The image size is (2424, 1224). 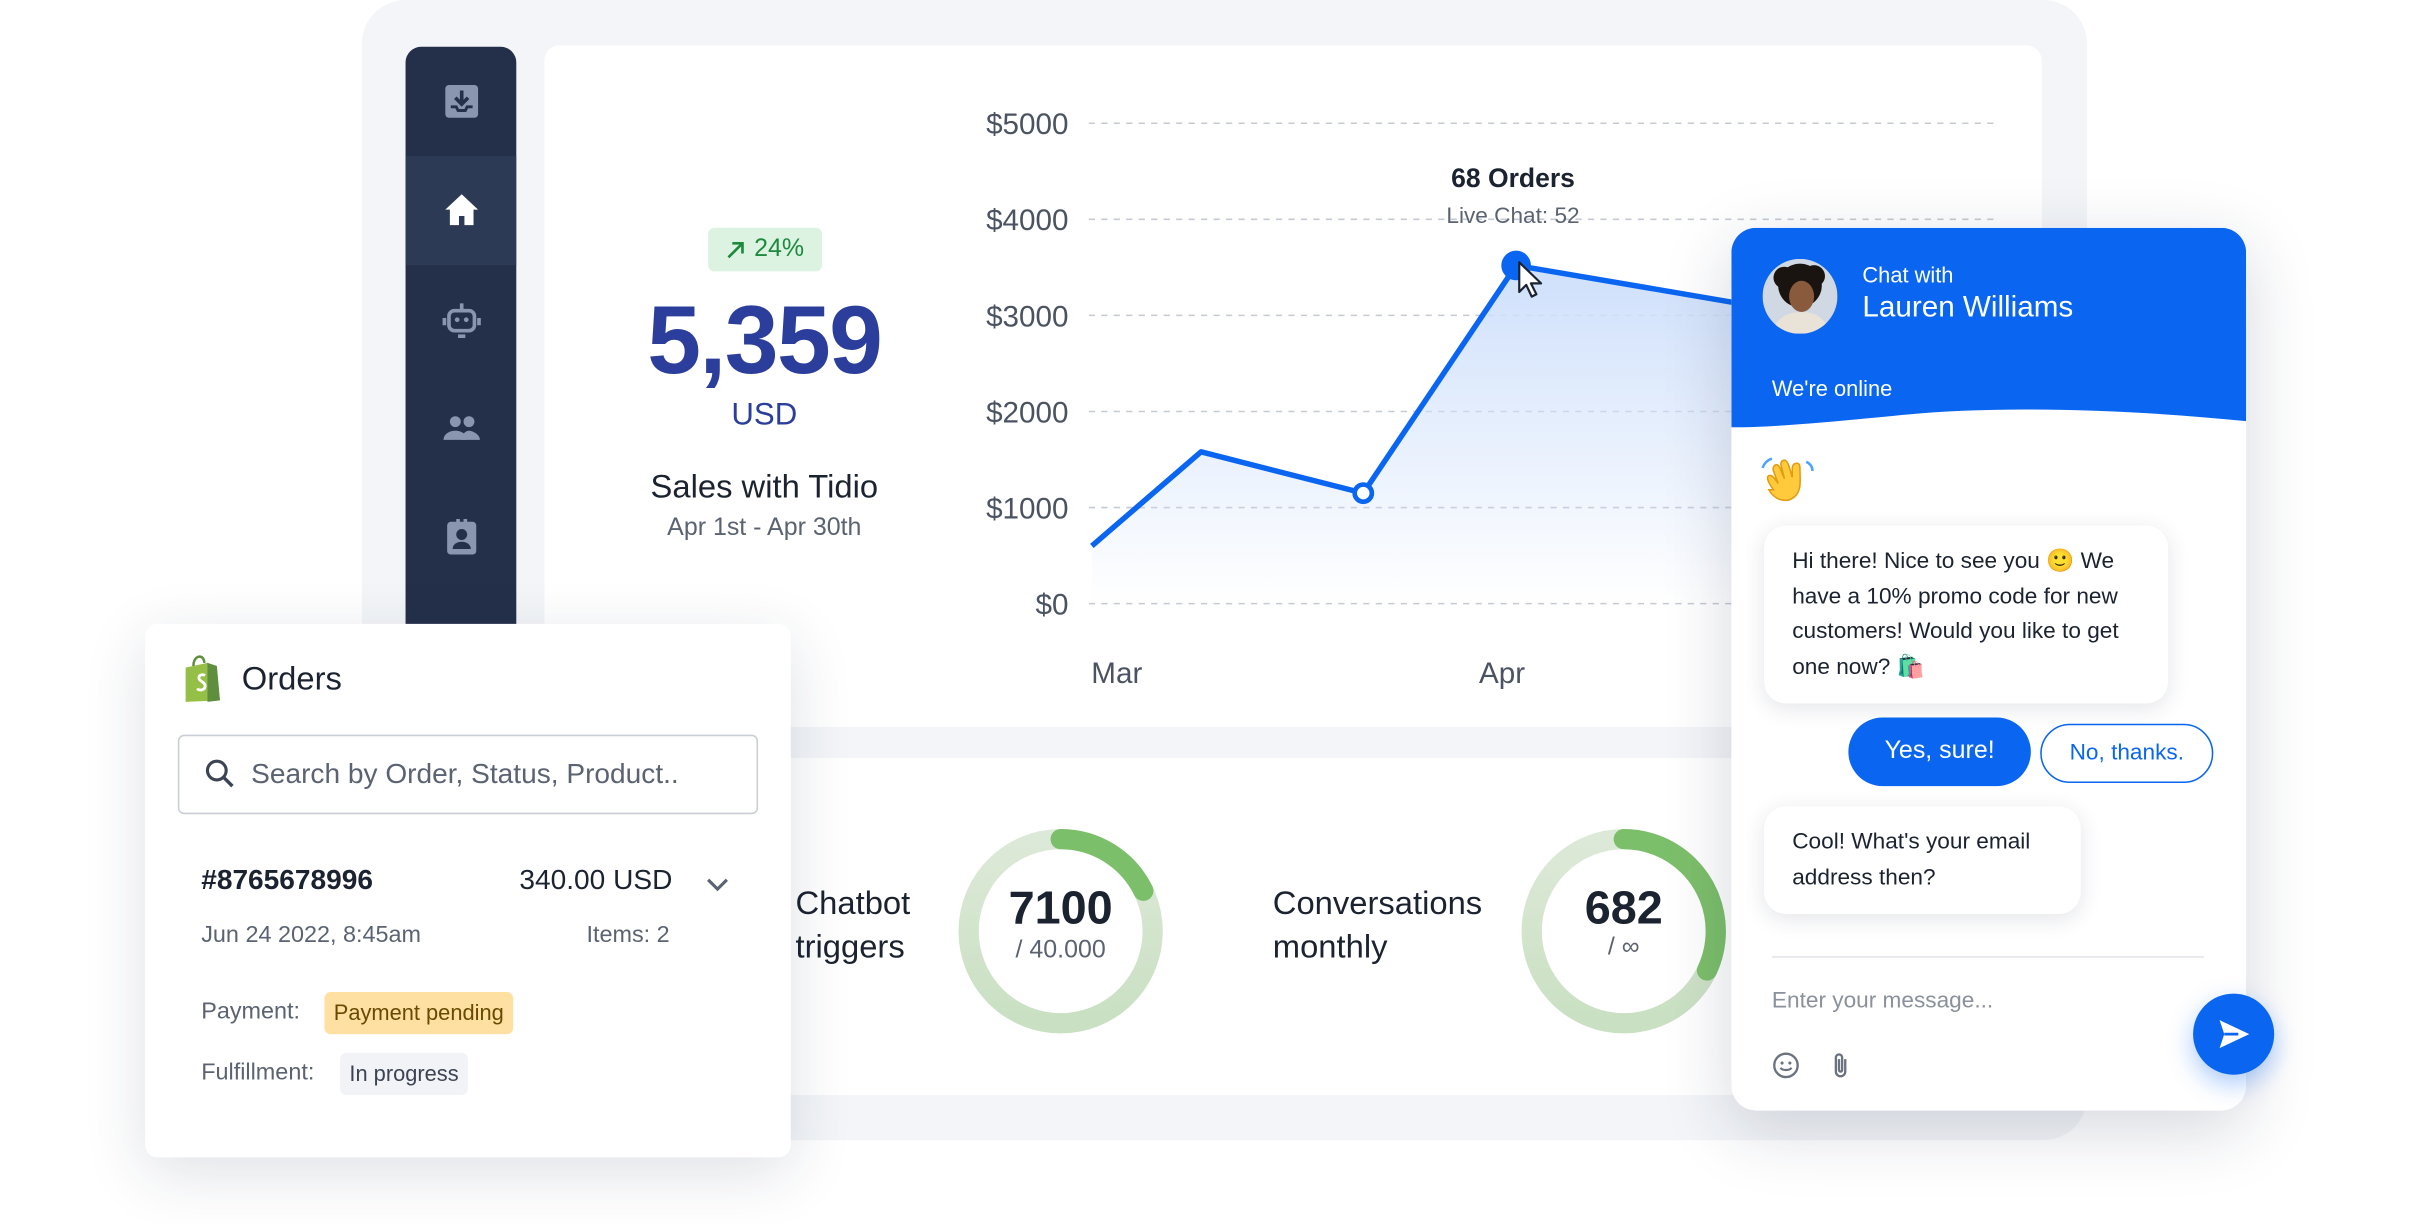 I want to click on tooltip-subtitle: Live Chat: 52, so click(x=1512, y=215).